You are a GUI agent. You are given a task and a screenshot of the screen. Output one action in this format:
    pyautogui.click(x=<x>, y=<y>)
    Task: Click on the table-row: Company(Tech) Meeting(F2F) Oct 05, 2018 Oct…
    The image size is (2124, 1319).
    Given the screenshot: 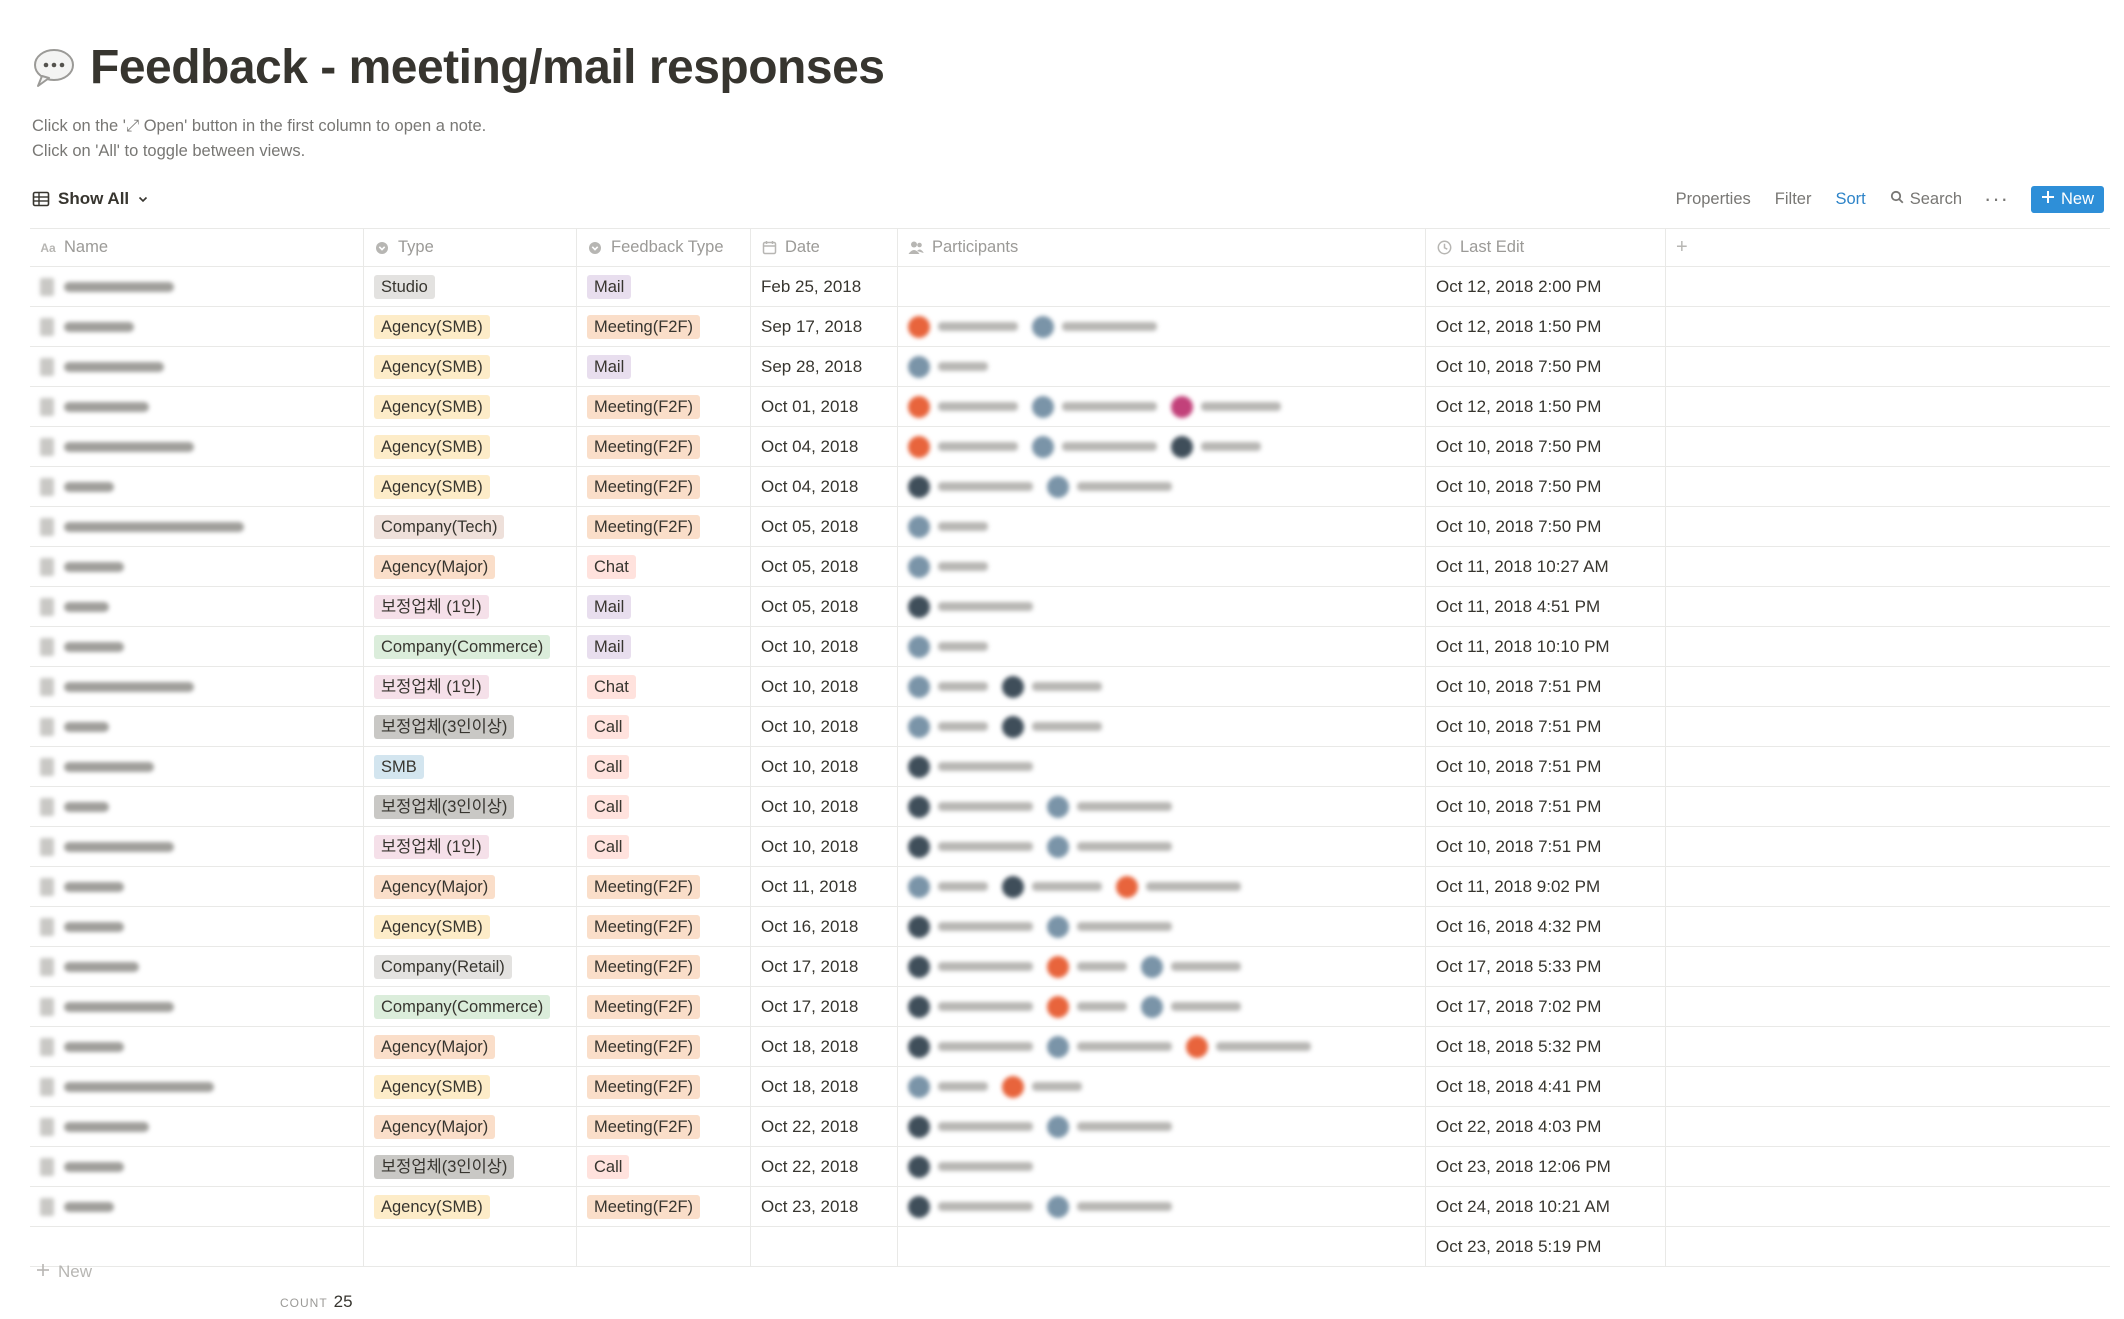 What is the action you would take?
    pyautogui.click(x=1070, y=527)
    